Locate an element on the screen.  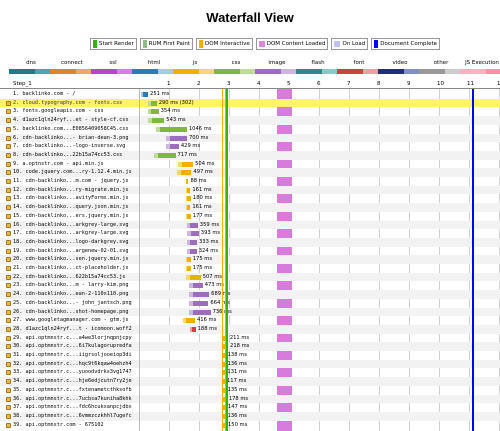
request-row: 39. api.optmnstr.com - 675102 150 ms is located at coordinates (250, 425).